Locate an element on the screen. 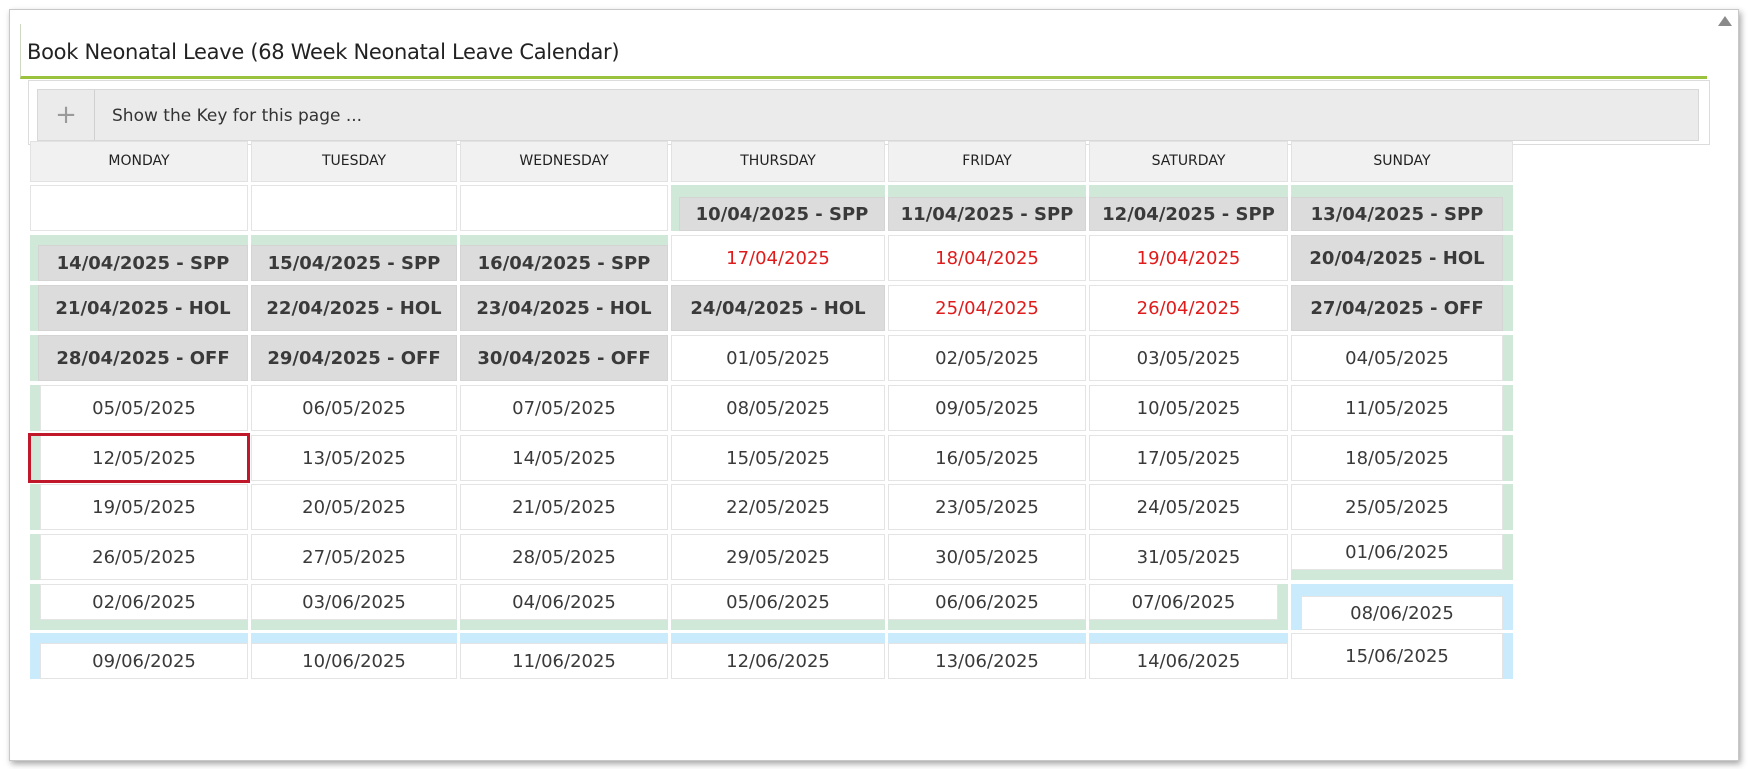  calendar-day-cell: 10/04/2025 - SPP is located at coordinates (778, 208).